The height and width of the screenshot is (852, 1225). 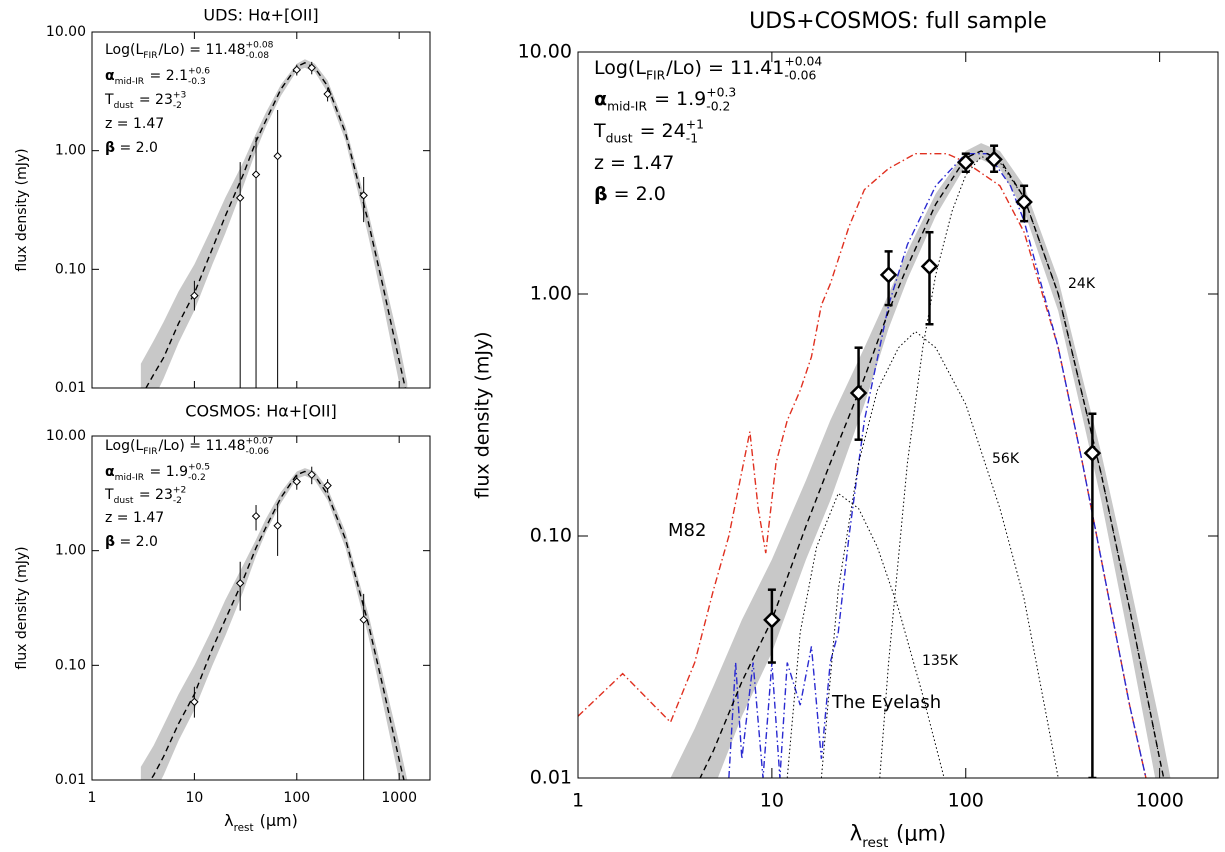 What do you see at coordinates (260, 411) in the screenshot?
I see `chart-title: COSMOS: Hα+[OII]` at bounding box center [260, 411].